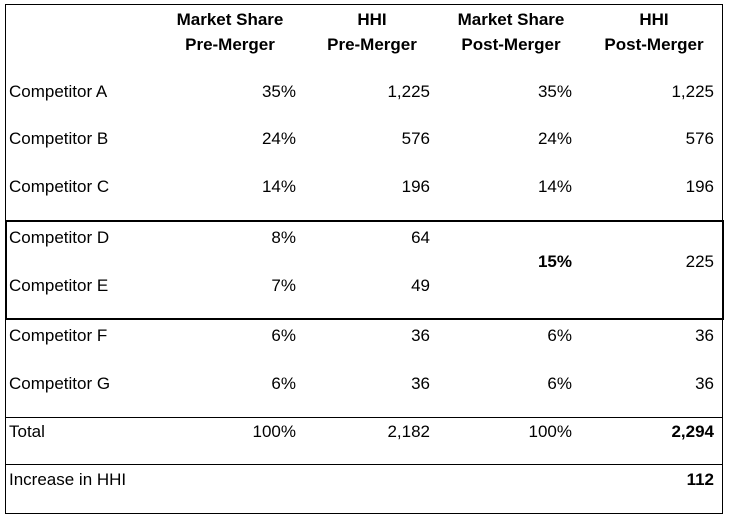 The image size is (729, 517). Describe the element at coordinates (420, 335) in the screenshot. I see `row-f-hhi-pre: 36` at that location.